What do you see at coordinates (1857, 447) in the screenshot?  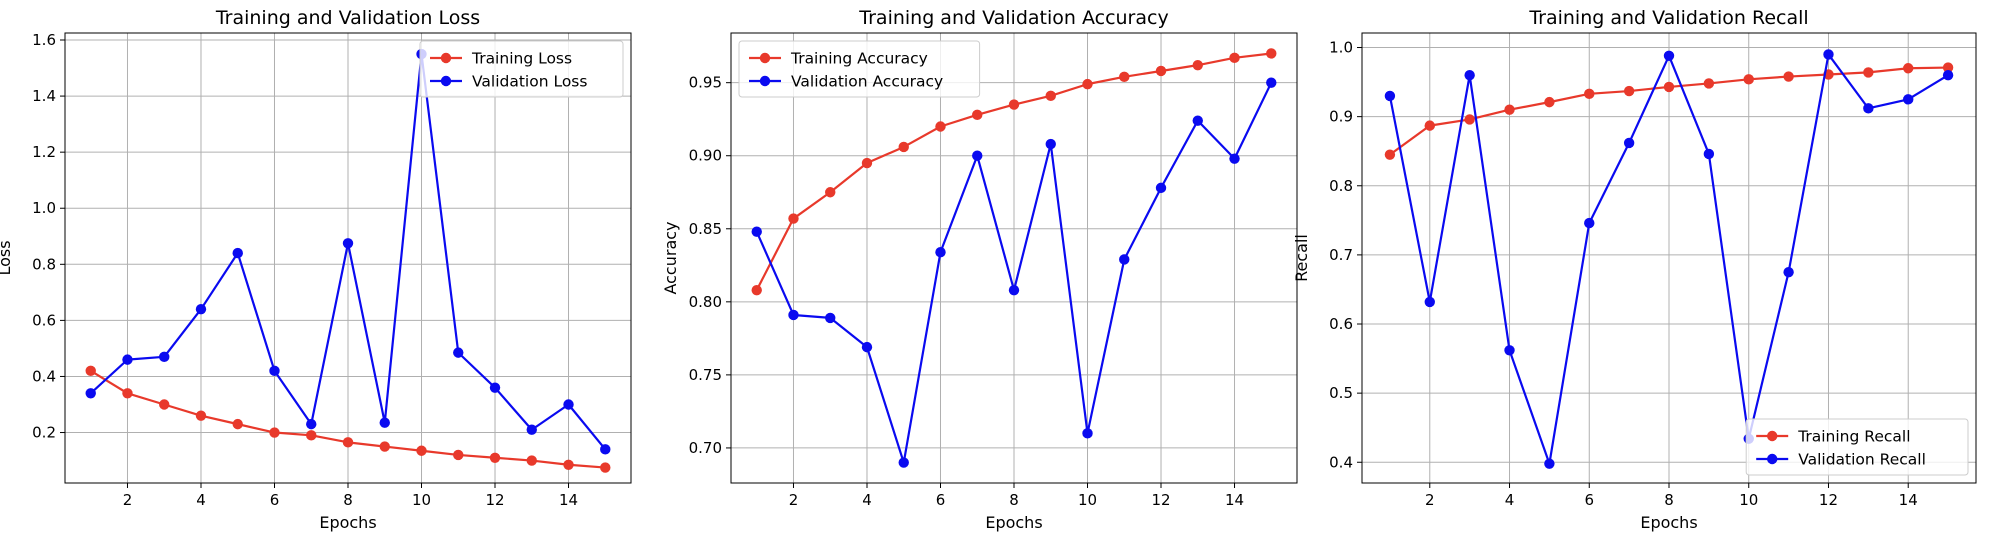 I see `legend: Training Recall Validation Recall` at bounding box center [1857, 447].